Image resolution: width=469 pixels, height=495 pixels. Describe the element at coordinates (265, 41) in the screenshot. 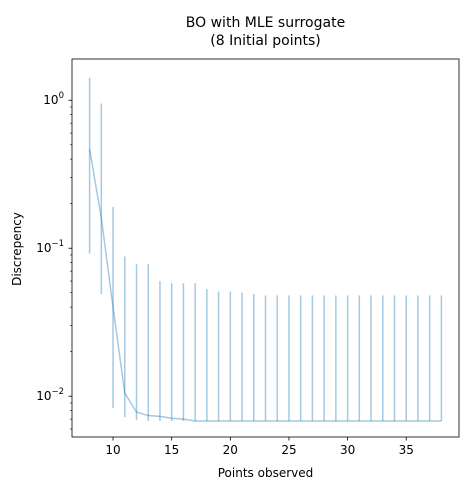

I see `chart-subtitle: (8 Initial points)` at that location.